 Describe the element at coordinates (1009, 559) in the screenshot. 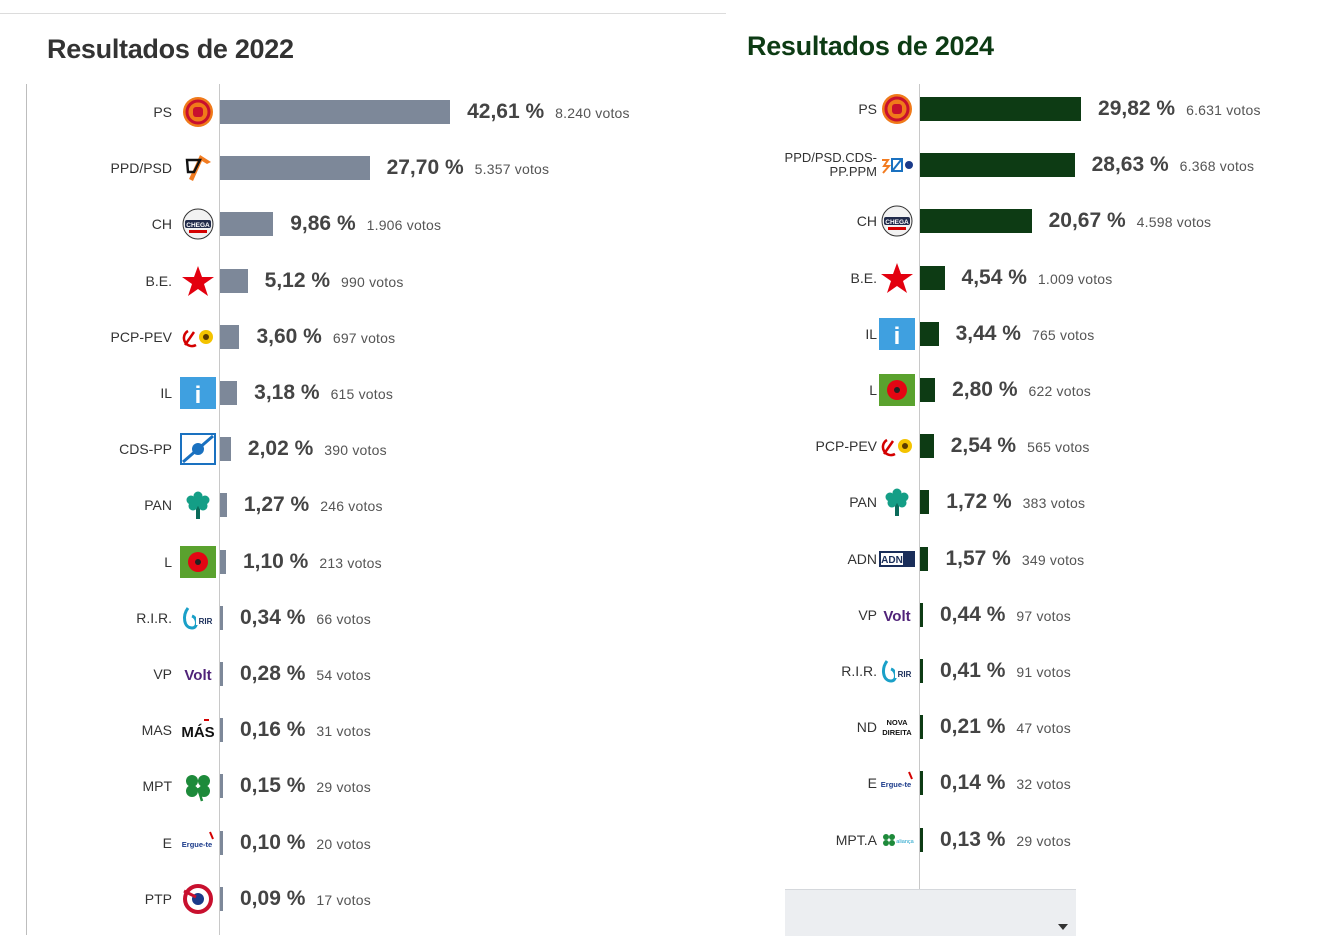

I see `chart-row: ADN ADN 1,57 % 349 votos` at that location.